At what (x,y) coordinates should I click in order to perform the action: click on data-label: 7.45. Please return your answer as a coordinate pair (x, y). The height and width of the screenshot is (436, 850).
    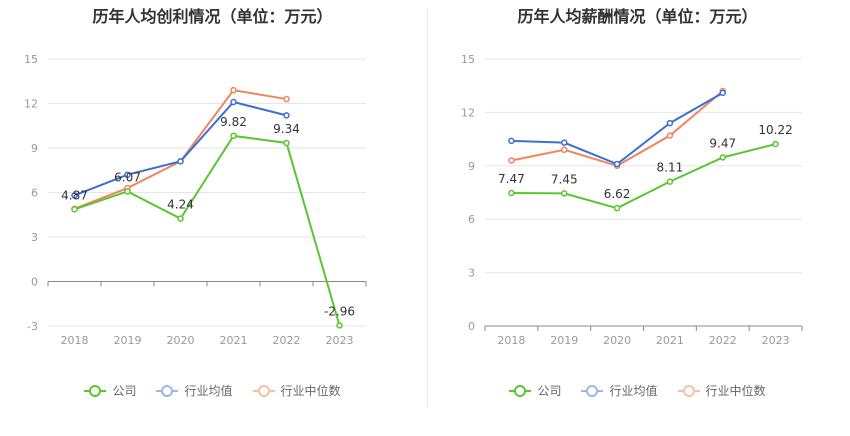
    Looking at the image, I should click on (564, 179).